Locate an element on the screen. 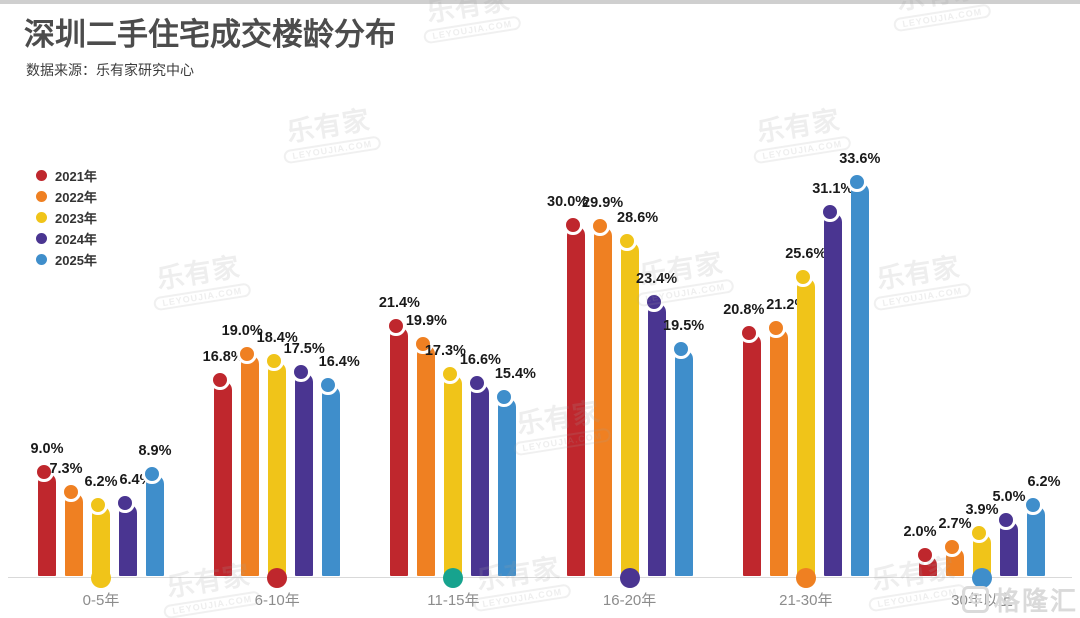  bar-2022年-0-5年: 7.3% is located at coordinates (68, 519).